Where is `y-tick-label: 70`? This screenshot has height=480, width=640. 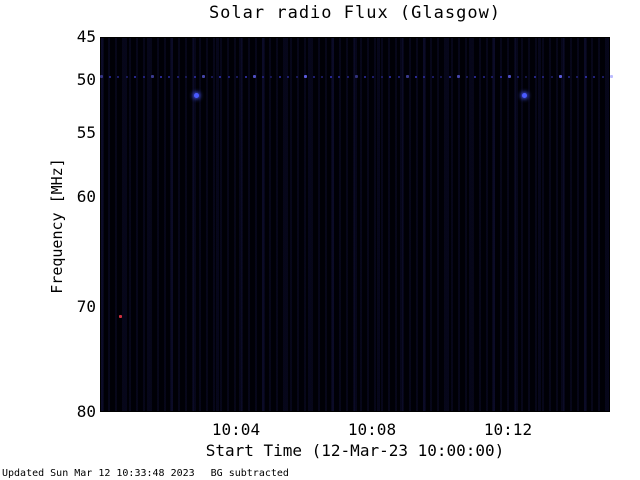 y-tick-label: 70 is located at coordinates (86, 307).